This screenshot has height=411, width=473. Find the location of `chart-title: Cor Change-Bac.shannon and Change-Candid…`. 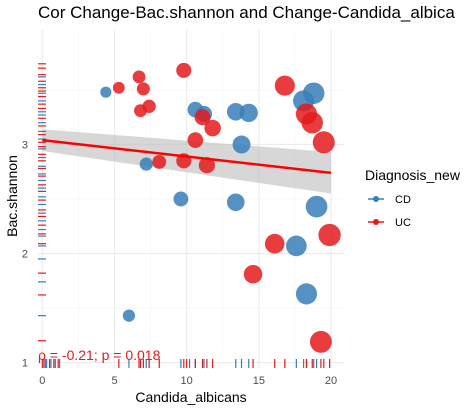

chart-title: Cor Change-Bac.shannon and Change-Candid… is located at coordinates (246, 12).